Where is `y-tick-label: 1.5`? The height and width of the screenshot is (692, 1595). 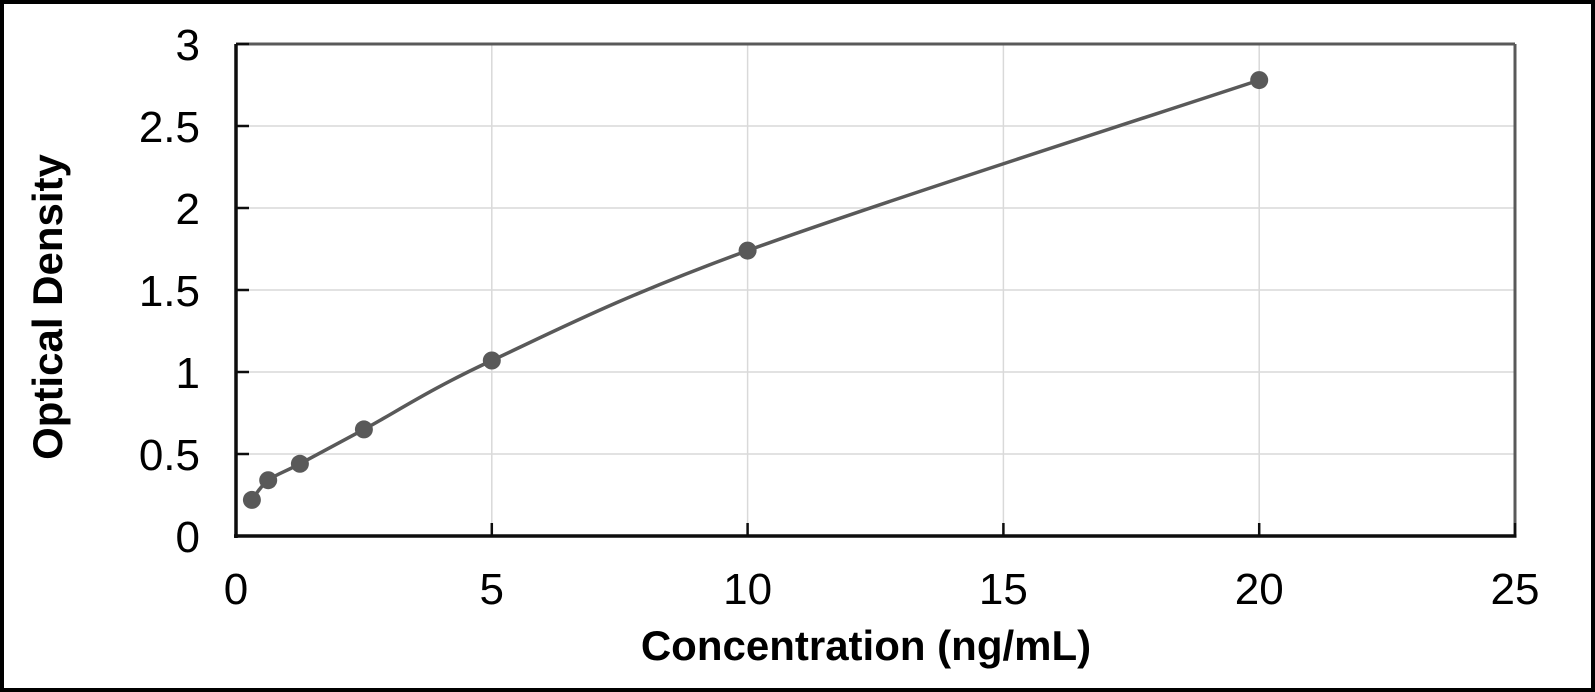 y-tick-label: 1.5 is located at coordinates (169, 291).